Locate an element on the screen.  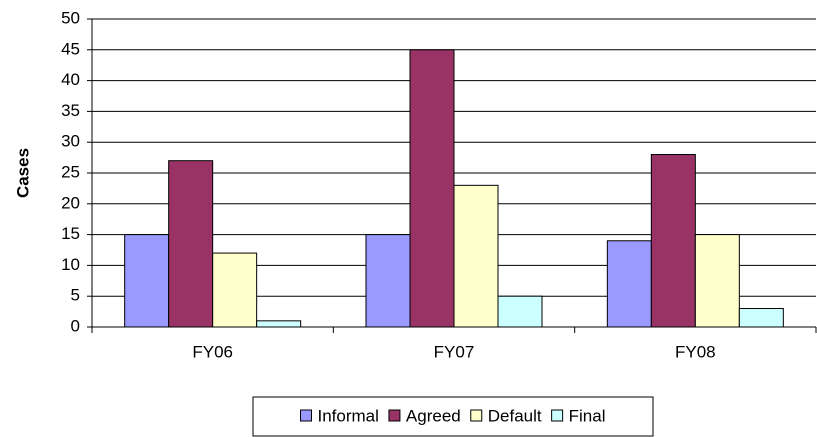
y-tick-label: 50 is located at coordinates (70, 17).